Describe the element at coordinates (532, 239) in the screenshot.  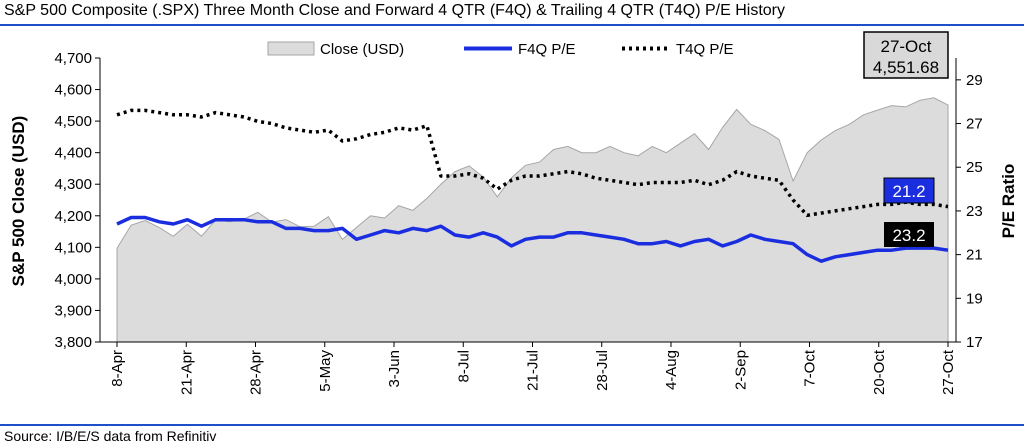
I see `f4q-line` at that location.